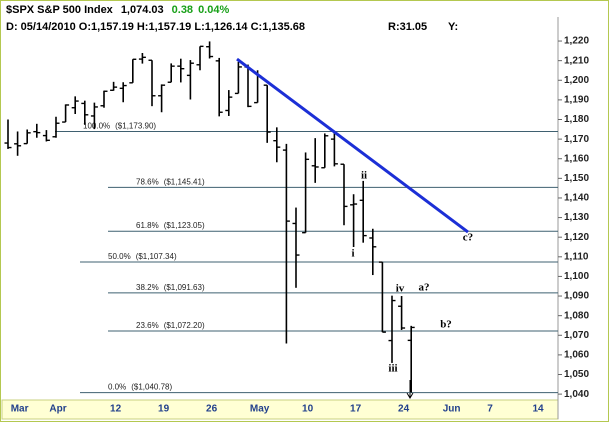 This screenshot has height=423, width=610. I want to click on x-tick-label: Apr, so click(57, 409).